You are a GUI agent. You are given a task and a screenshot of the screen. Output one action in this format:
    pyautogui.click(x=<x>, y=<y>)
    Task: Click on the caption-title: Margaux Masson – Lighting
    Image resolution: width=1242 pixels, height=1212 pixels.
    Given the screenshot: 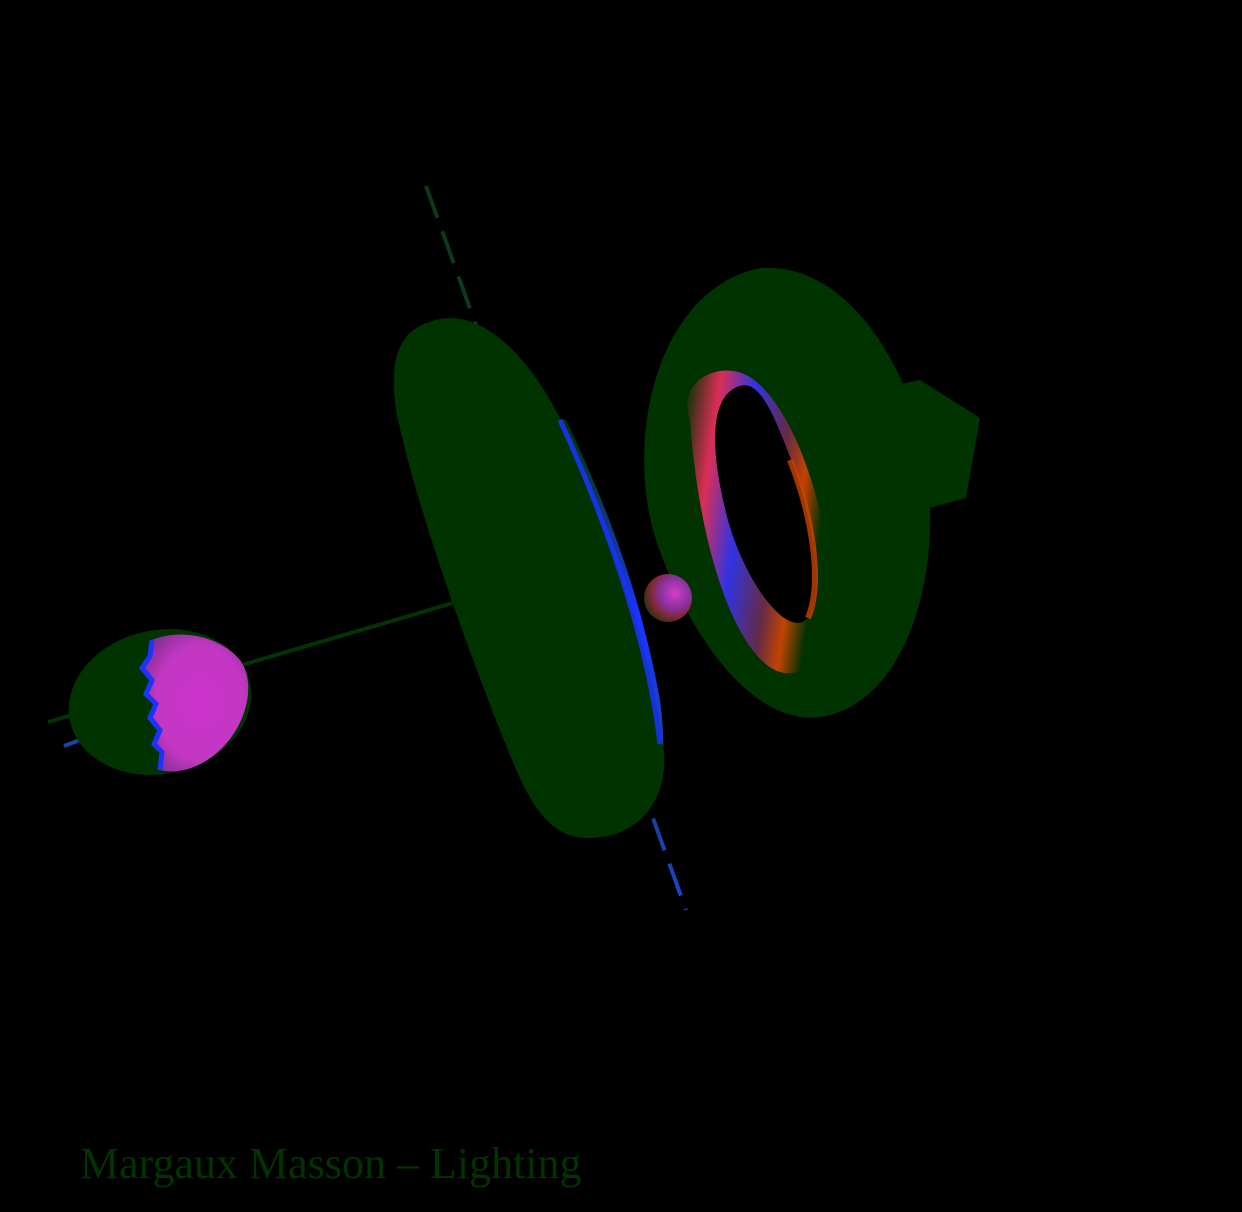 What is the action you would take?
    pyautogui.click(x=331, y=1163)
    